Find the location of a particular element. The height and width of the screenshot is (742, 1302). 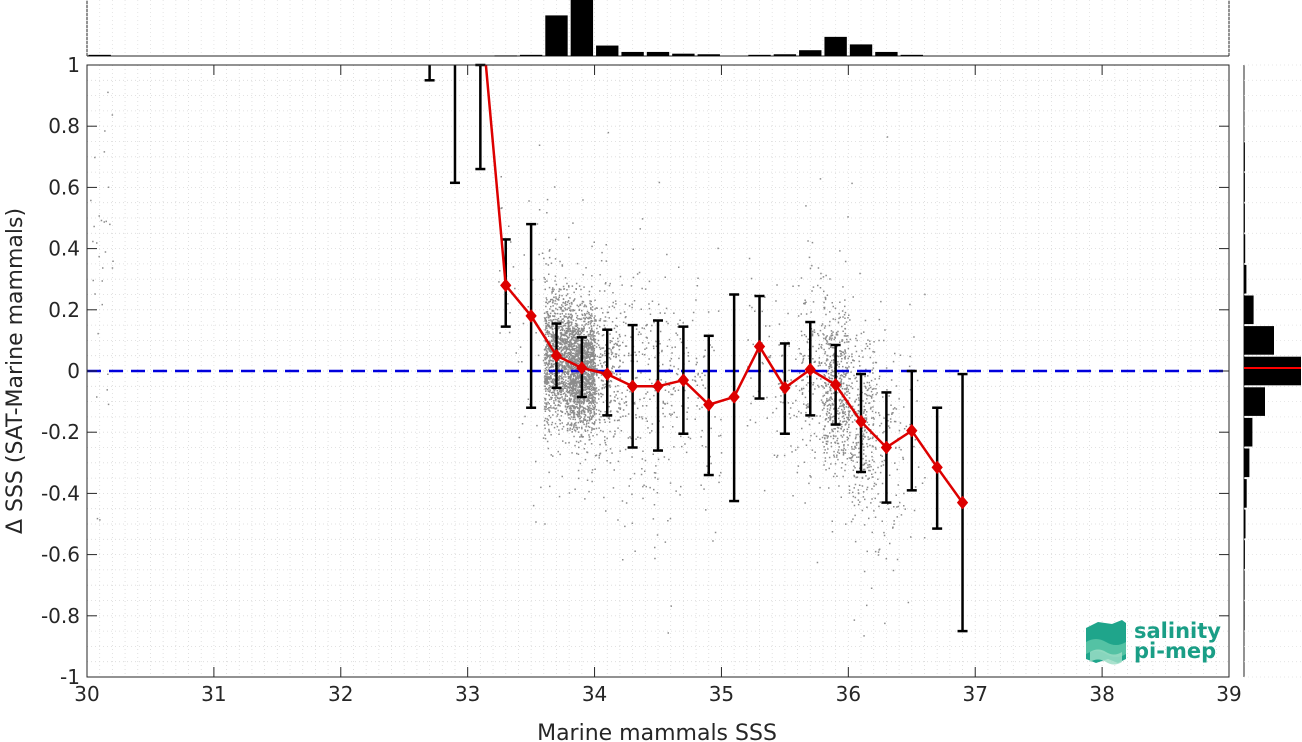

logo-line1: salinity is located at coordinates (1177, 631).